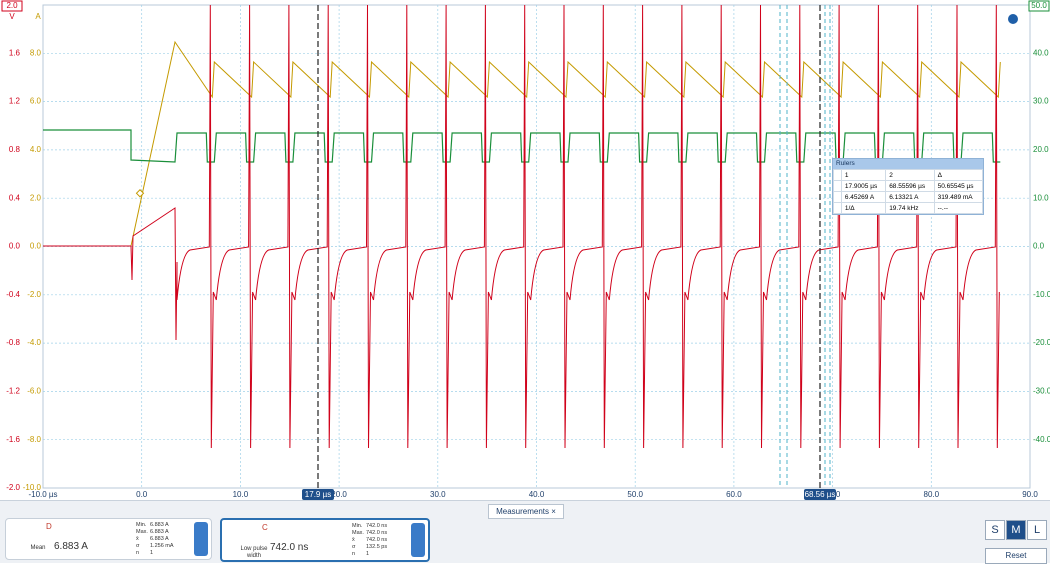 Image resolution: width=1050 pixels, height=564 pixels. I want to click on rulers-cell: 17.9005 µs, so click(863, 186).